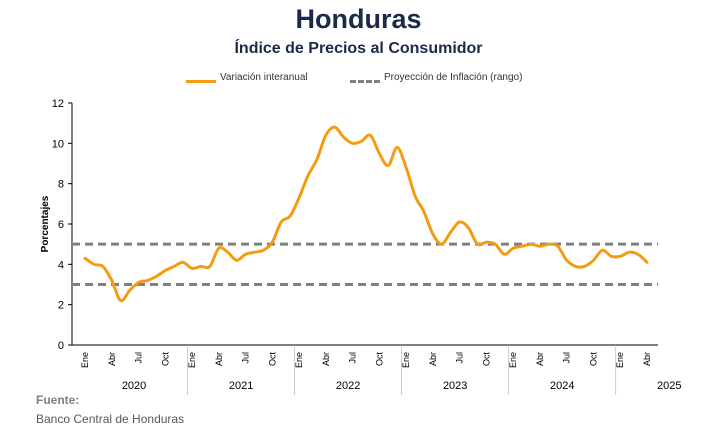  Describe the element at coordinates (453, 77) in the screenshot. I see `legend-label-proyeccion: Proyección de Inflación (rango)` at that location.